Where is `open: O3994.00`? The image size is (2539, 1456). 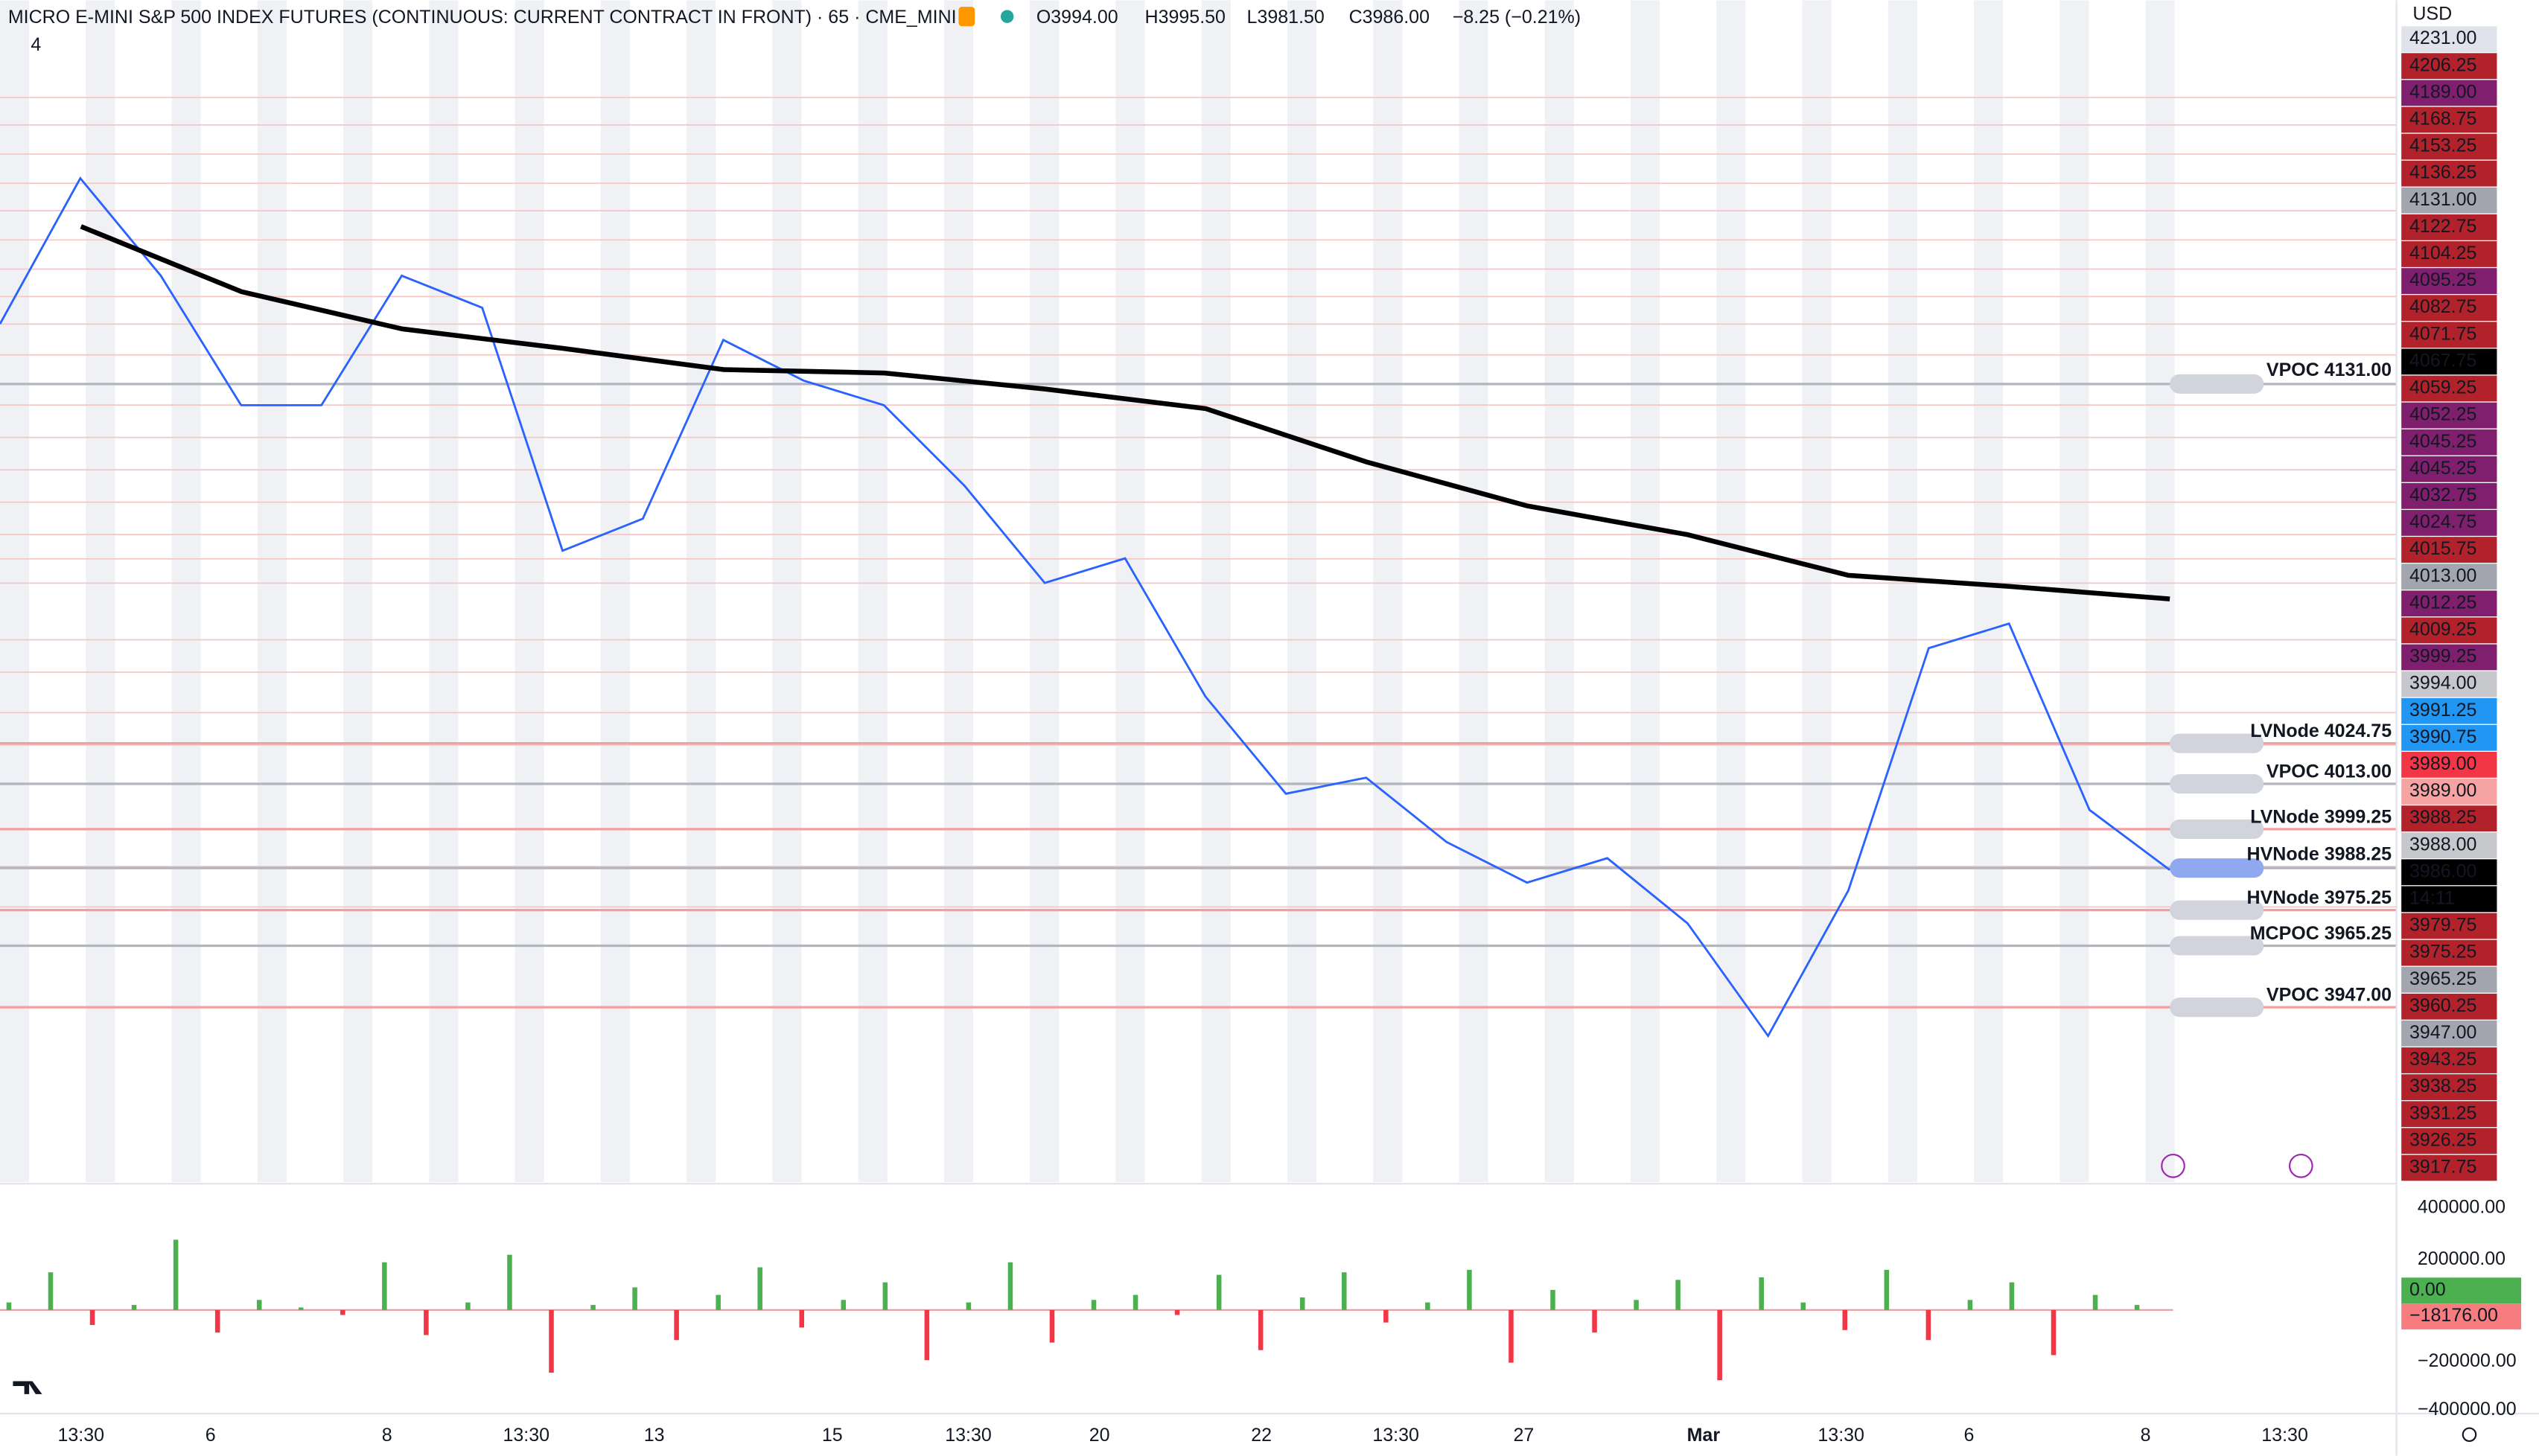 open: O3994.00 is located at coordinates (1077, 17).